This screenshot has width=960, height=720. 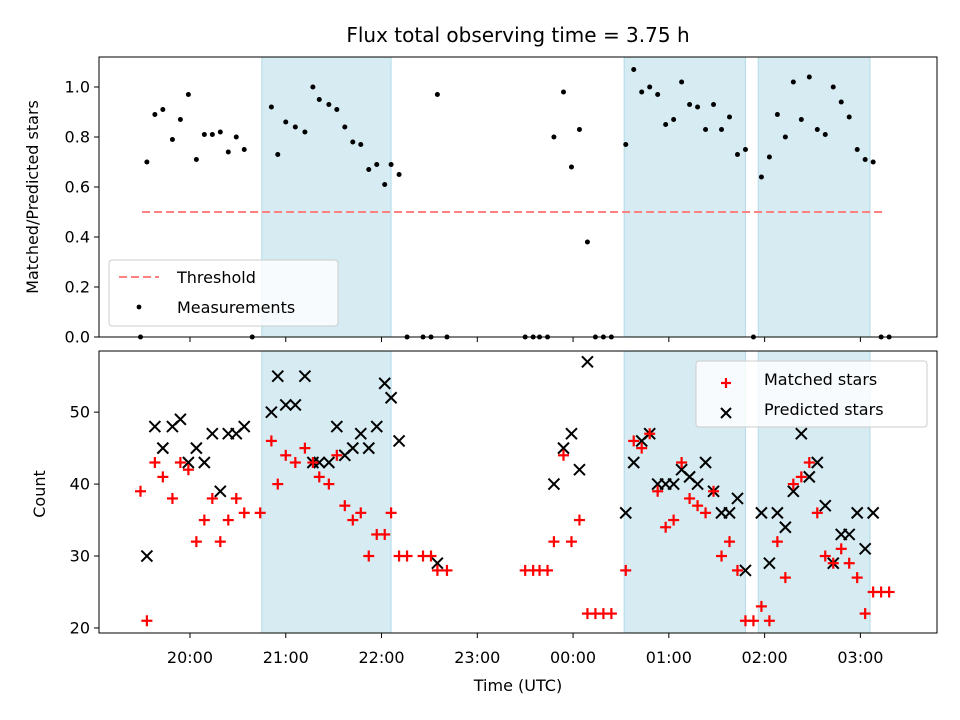 I want to click on y-tick-label: 0.4, so click(x=77, y=237).